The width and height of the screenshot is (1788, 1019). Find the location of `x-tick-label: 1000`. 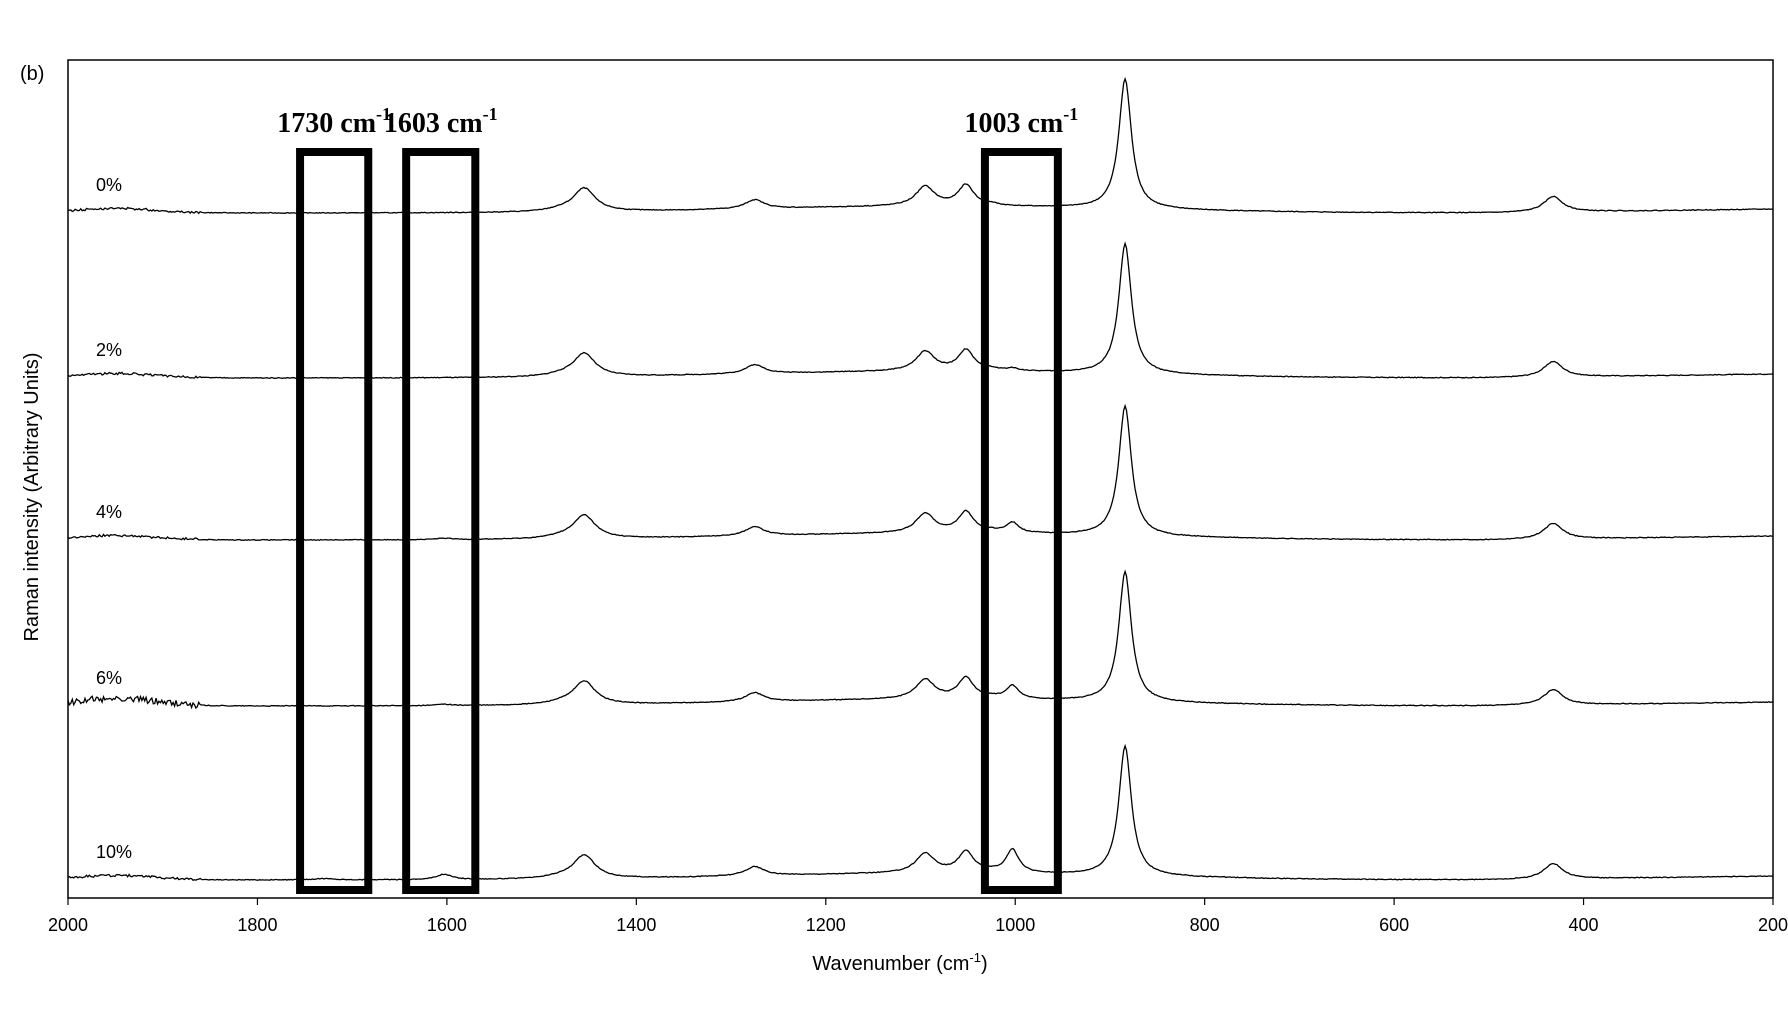

x-tick-label: 1000 is located at coordinates (1015, 925).